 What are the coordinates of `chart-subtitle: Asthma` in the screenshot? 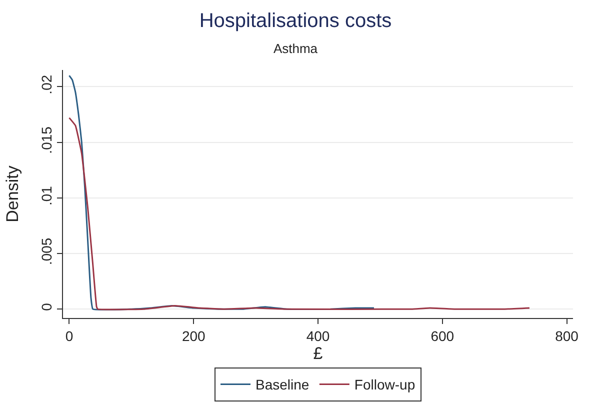 It's located at (295, 48).